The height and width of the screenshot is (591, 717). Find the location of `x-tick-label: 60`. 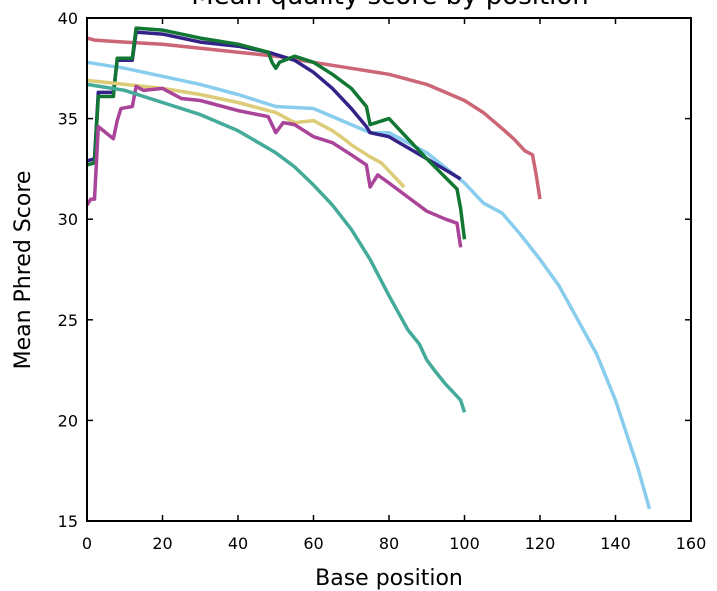

x-tick-label: 60 is located at coordinates (313, 543).